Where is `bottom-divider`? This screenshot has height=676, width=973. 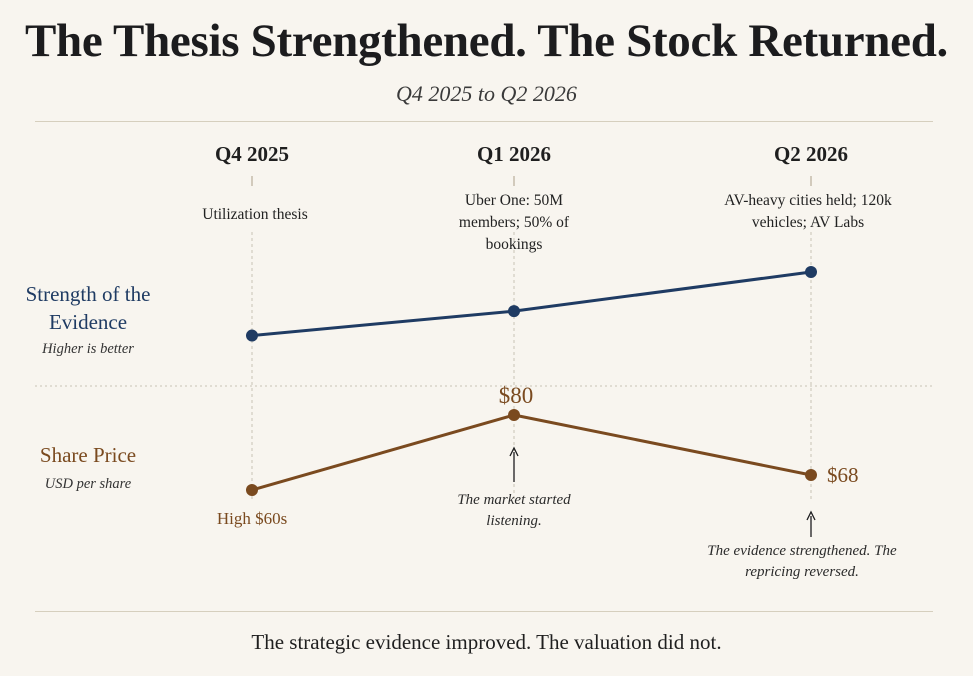
bottom-divider is located at coordinates (484, 611).